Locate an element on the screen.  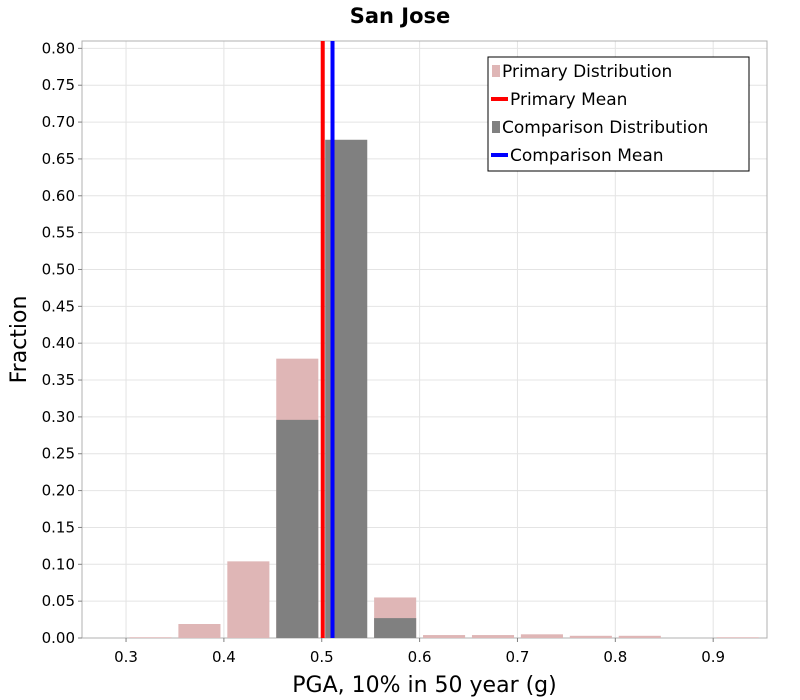
y-tick-label: 0.30 is located at coordinates (58, 417).